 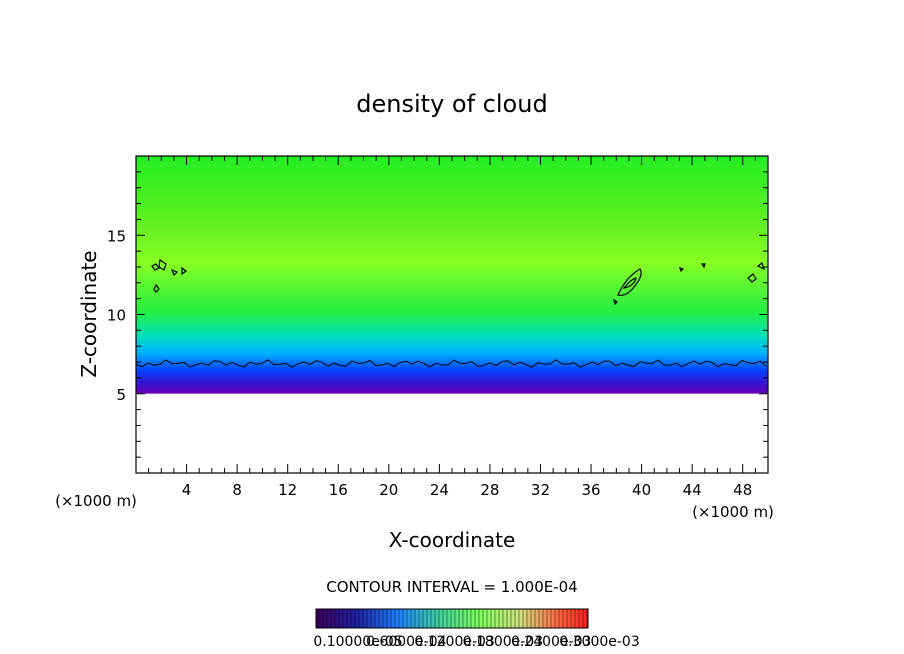 What do you see at coordinates (458, 282) in the screenshot?
I see `contour-clusters` at bounding box center [458, 282].